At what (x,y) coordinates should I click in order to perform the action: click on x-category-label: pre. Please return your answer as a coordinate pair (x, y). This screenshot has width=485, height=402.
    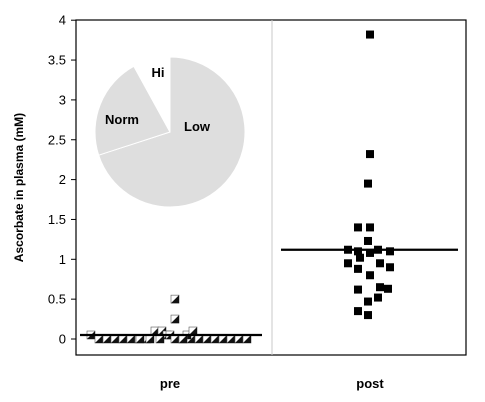
    Looking at the image, I should click on (170, 383).